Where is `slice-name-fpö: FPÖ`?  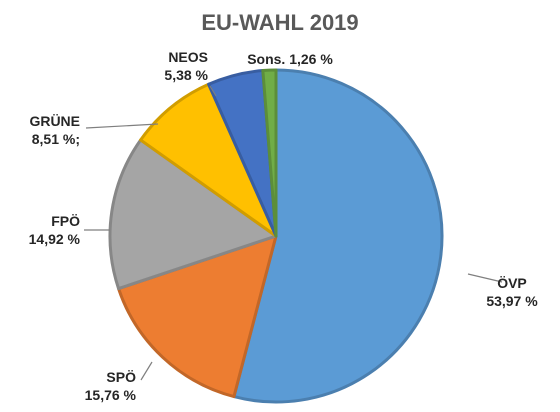 slice-name-fpö: FPÖ is located at coordinates (65, 221).